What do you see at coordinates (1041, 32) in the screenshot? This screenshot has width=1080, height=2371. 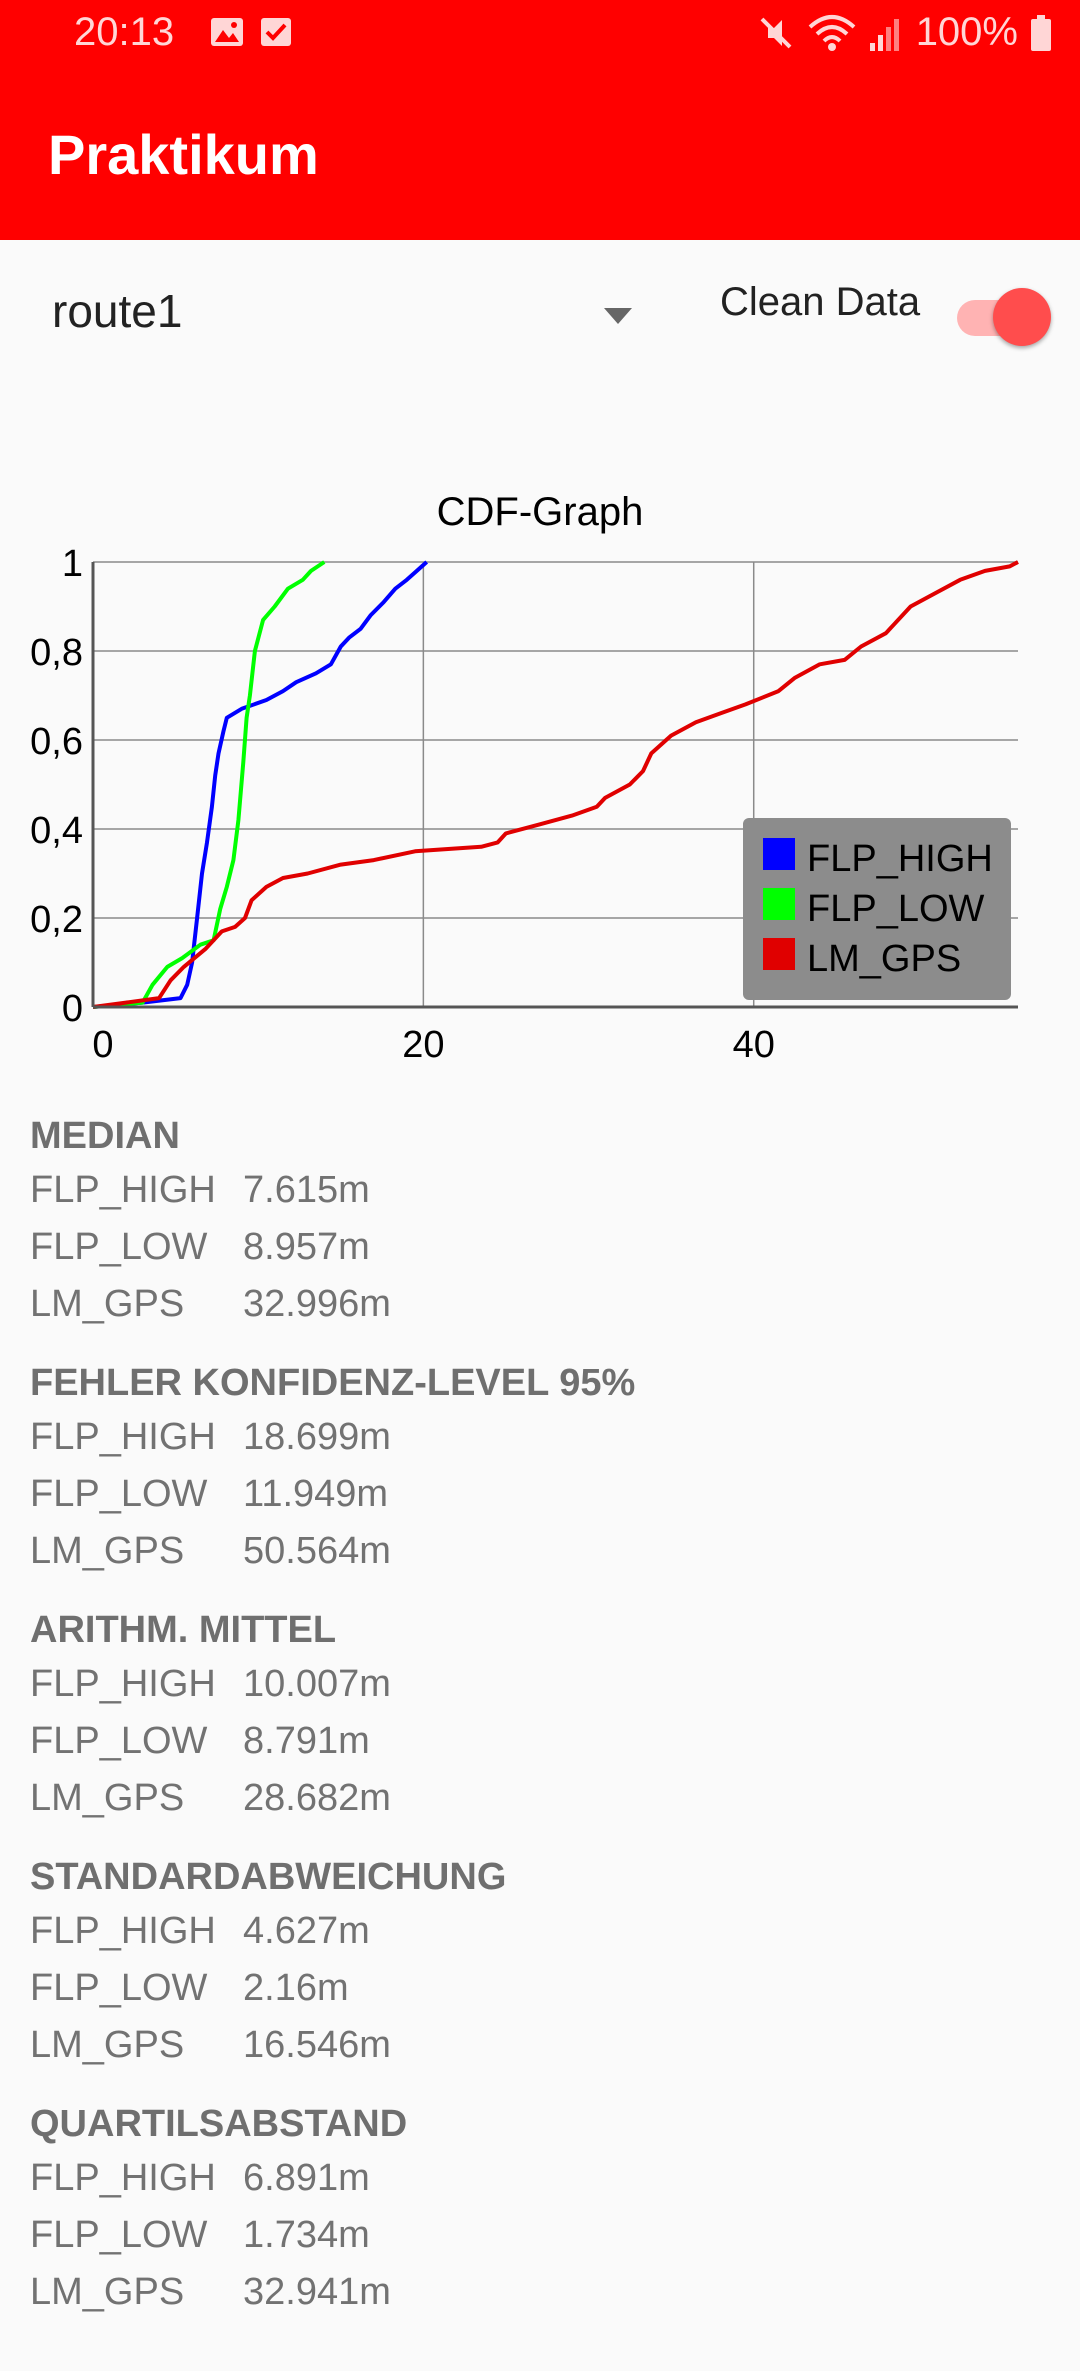 I see `battery-icon` at bounding box center [1041, 32].